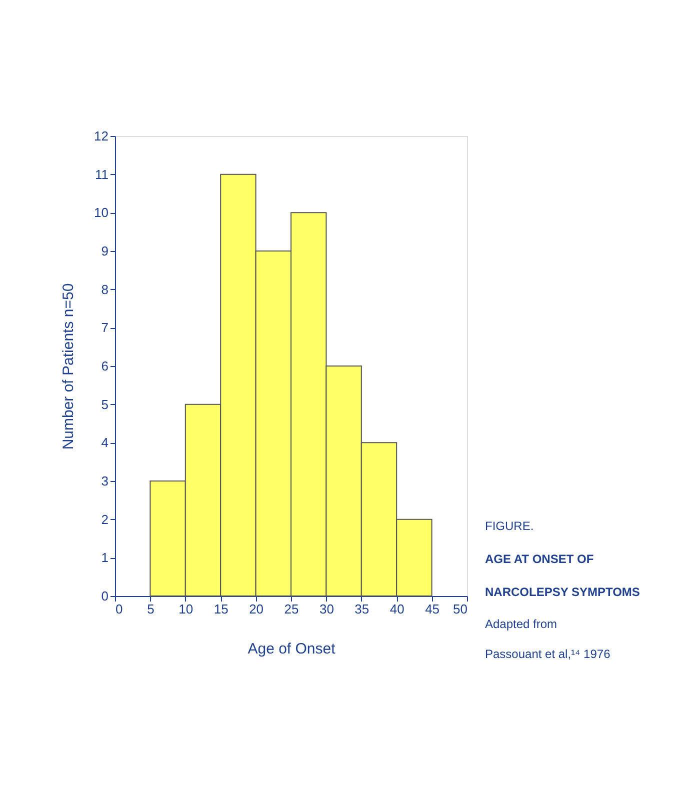 This screenshot has width=674, height=794. What do you see at coordinates (397, 609) in the screenshot?
I see `x-tick-label: 40` at bounding box center [397, 609].